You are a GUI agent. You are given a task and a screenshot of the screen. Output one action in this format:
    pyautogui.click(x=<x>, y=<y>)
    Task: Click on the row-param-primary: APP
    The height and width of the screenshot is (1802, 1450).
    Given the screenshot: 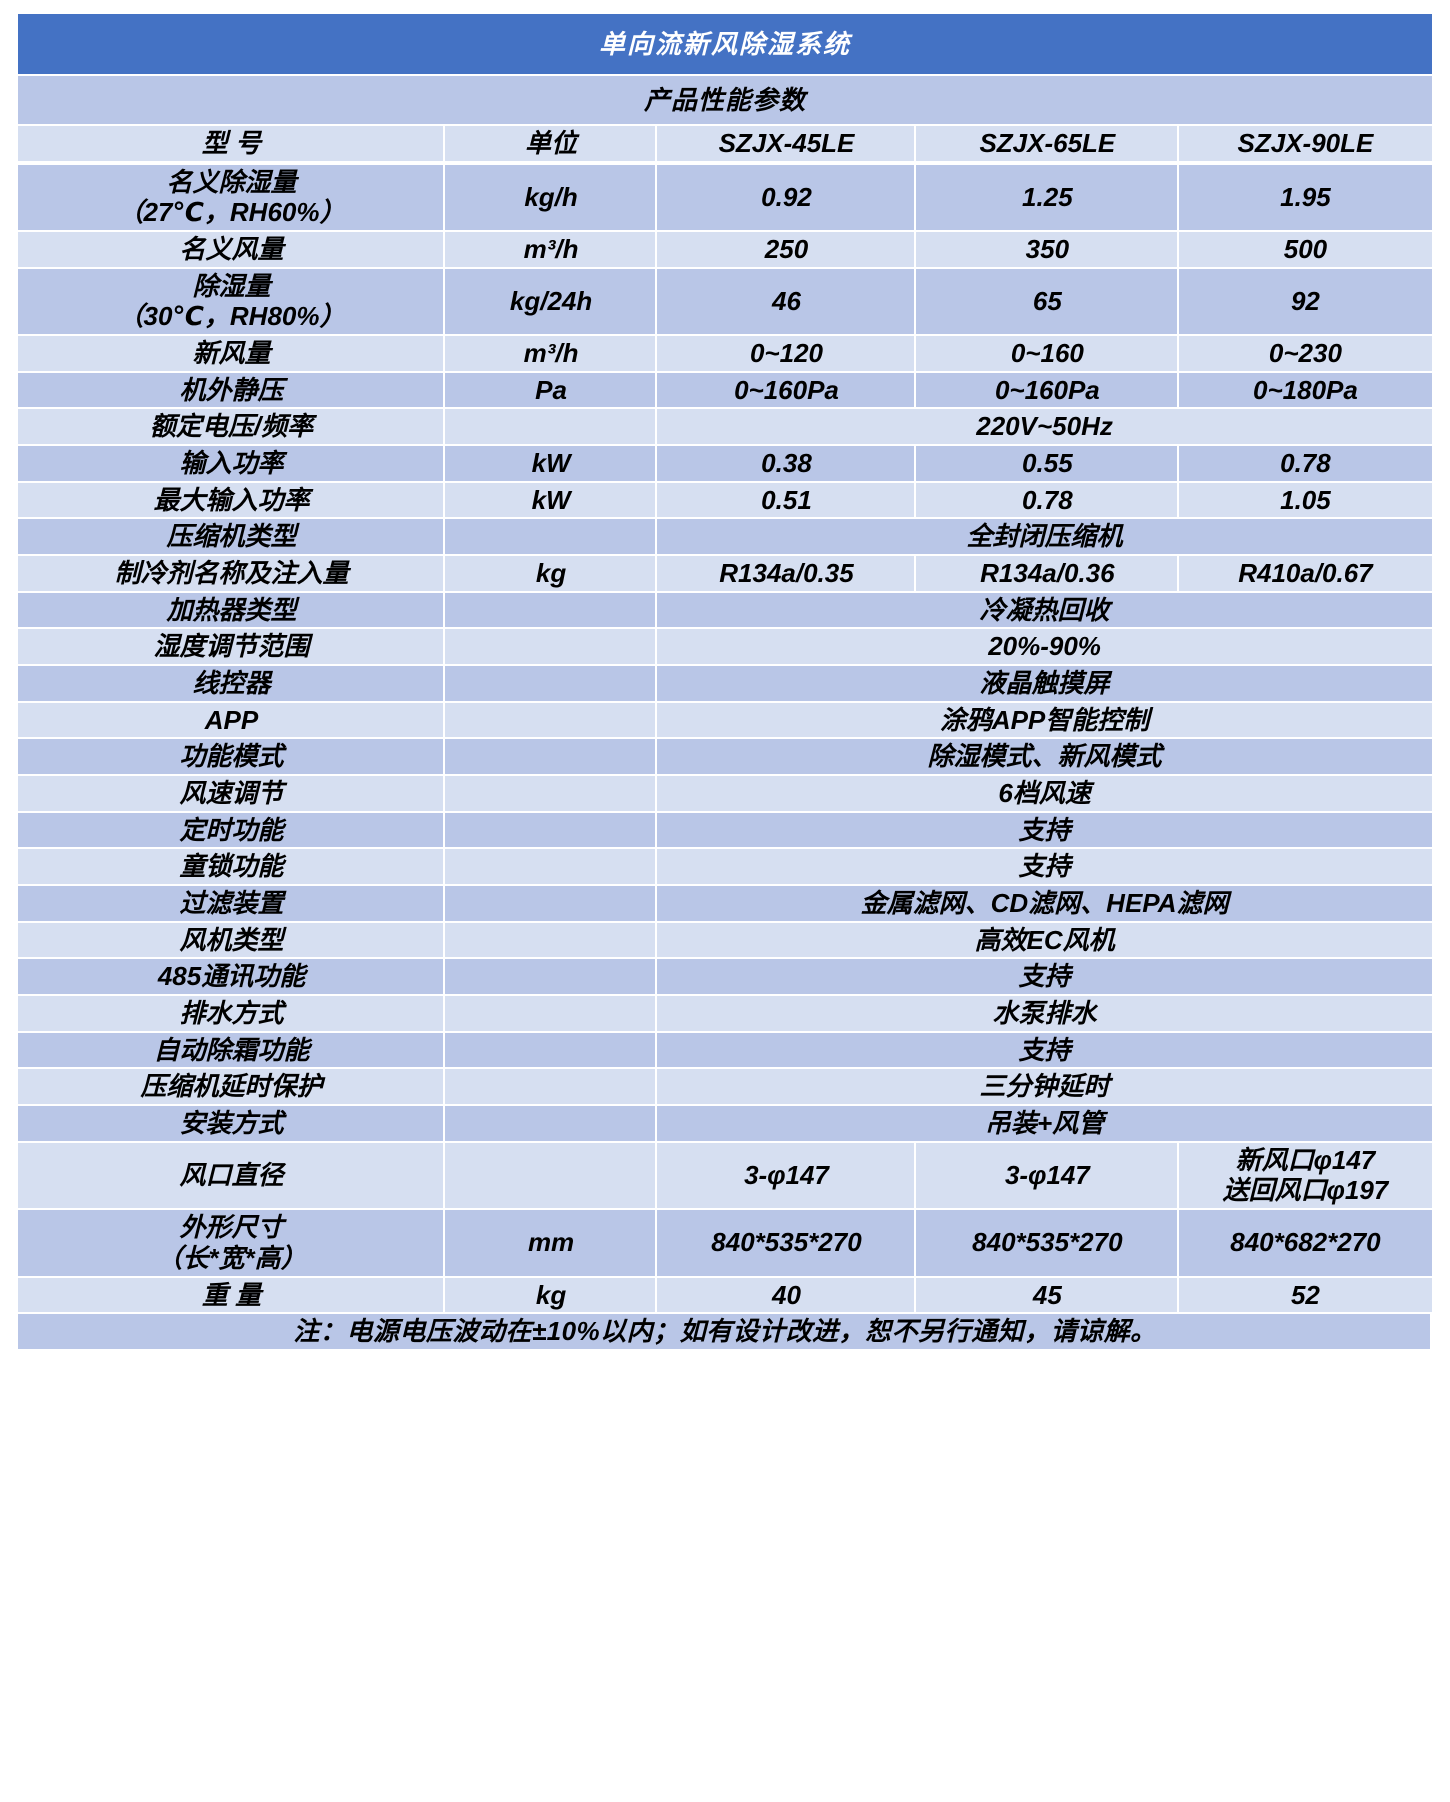 What is the action you would take?
    pyautogui.click(x=231, y=719)
    